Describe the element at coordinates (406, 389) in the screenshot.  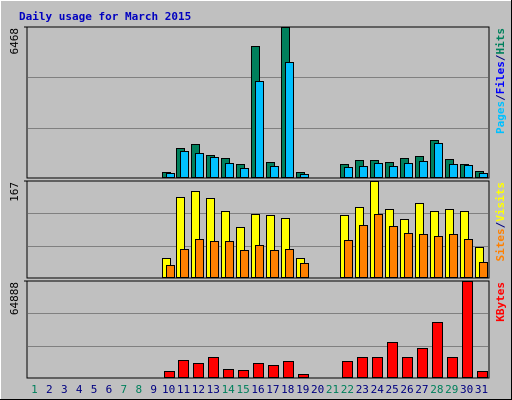
I see `x-tick-label: 26` at that location.